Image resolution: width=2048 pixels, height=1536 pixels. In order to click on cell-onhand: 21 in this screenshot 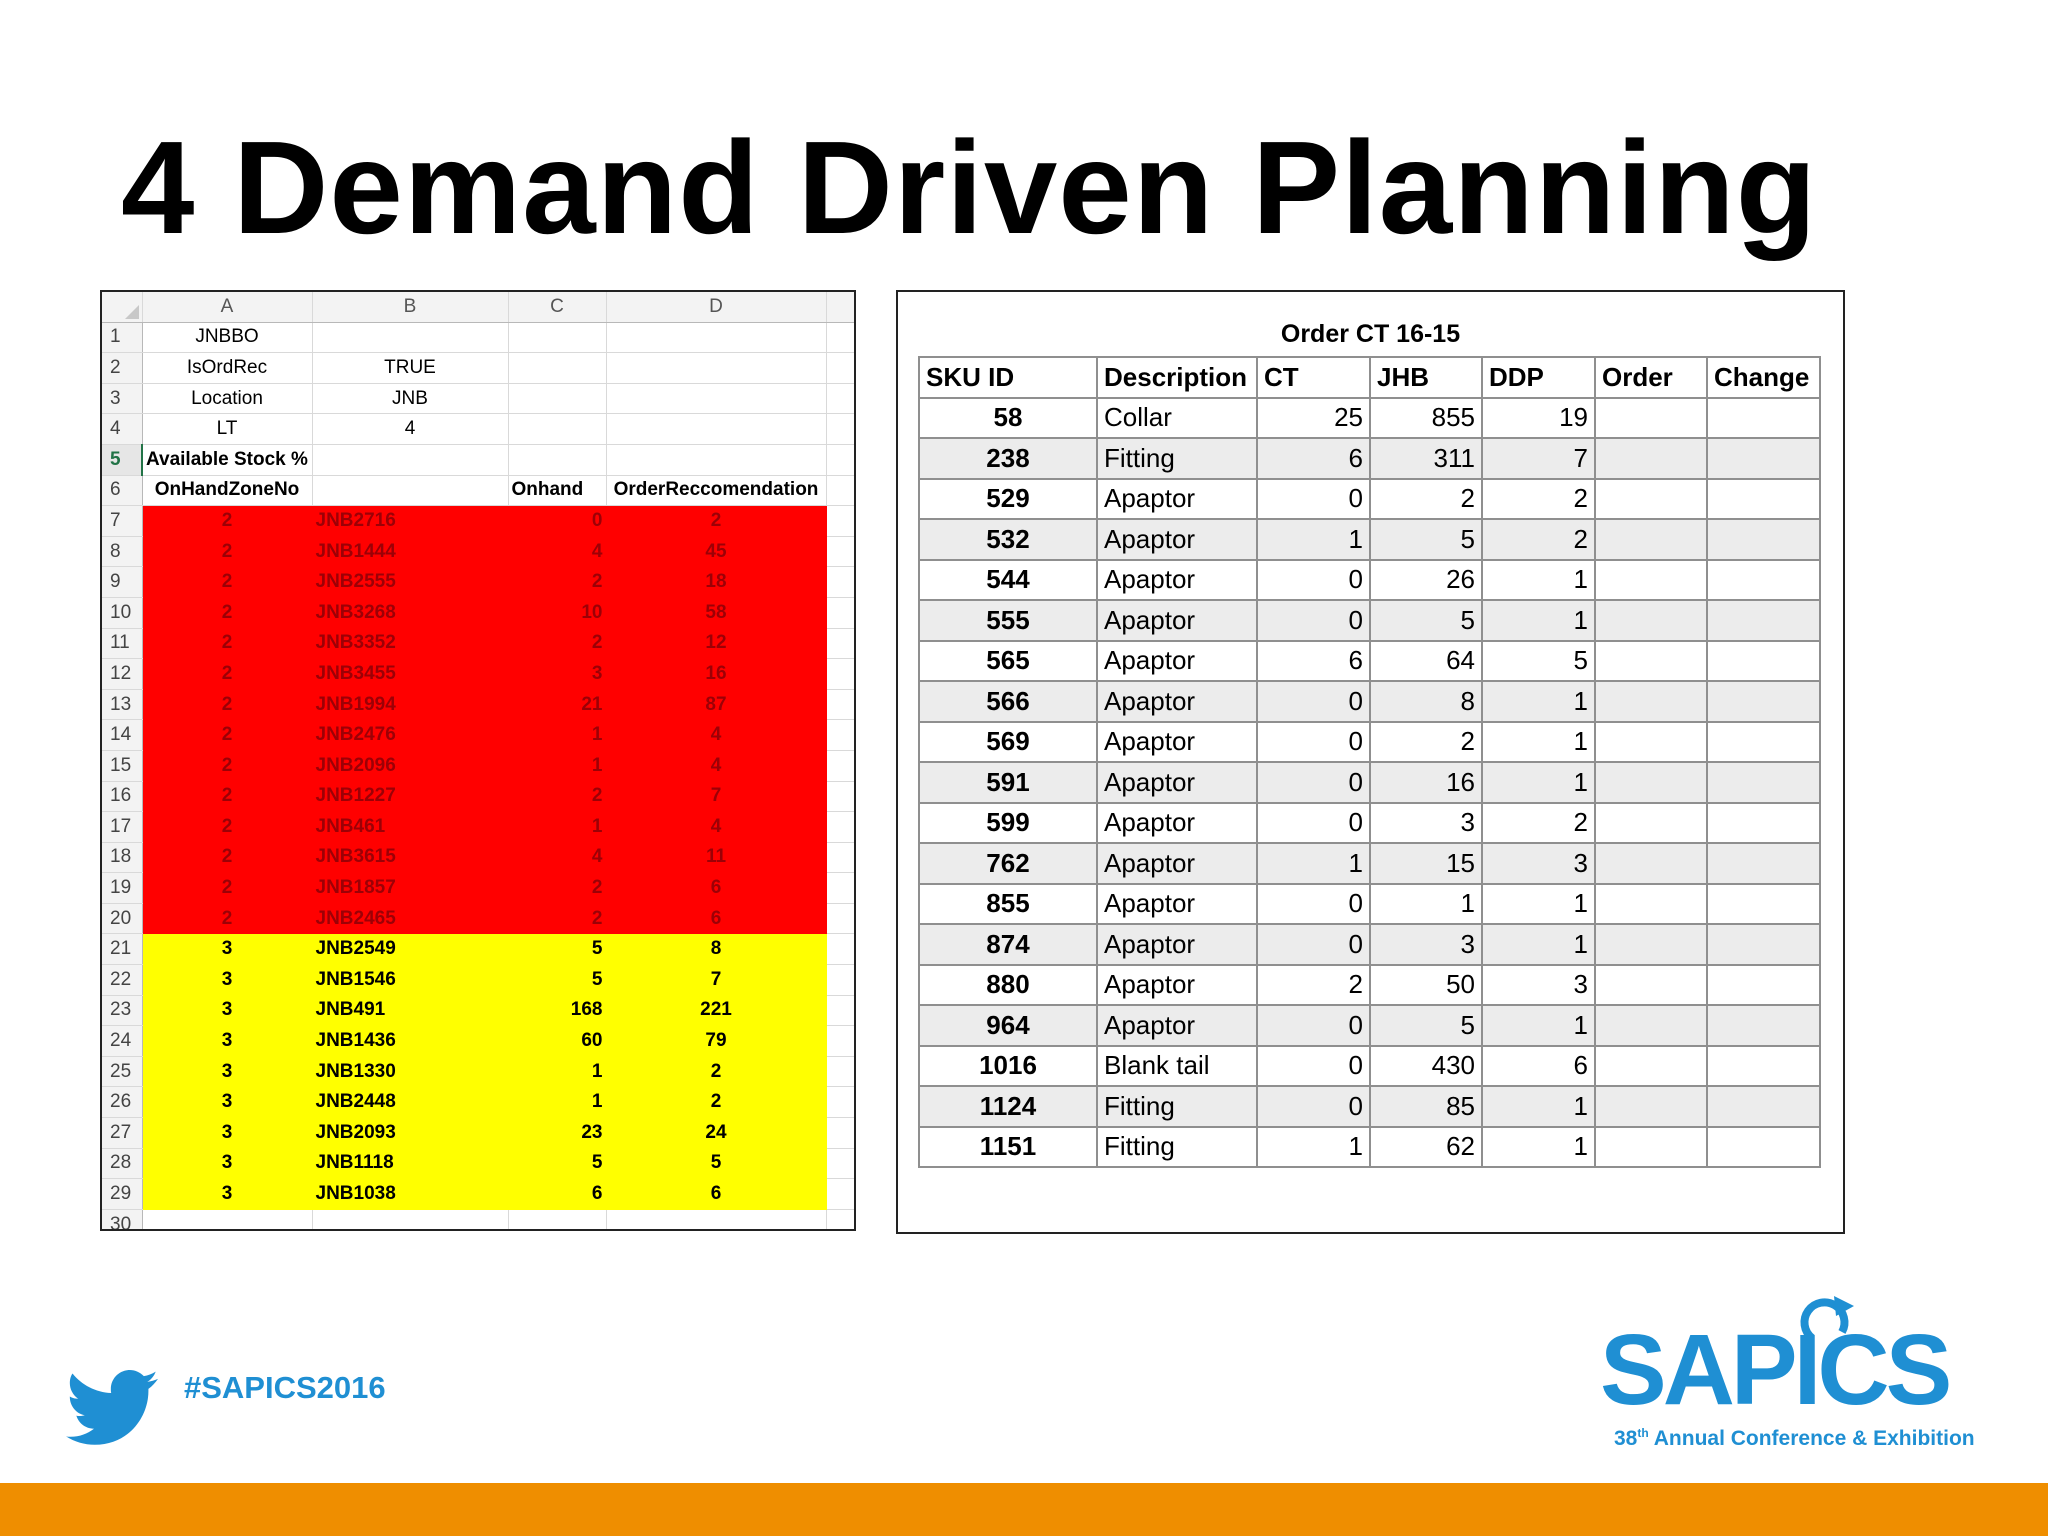, I will do `click(557, 705)`.